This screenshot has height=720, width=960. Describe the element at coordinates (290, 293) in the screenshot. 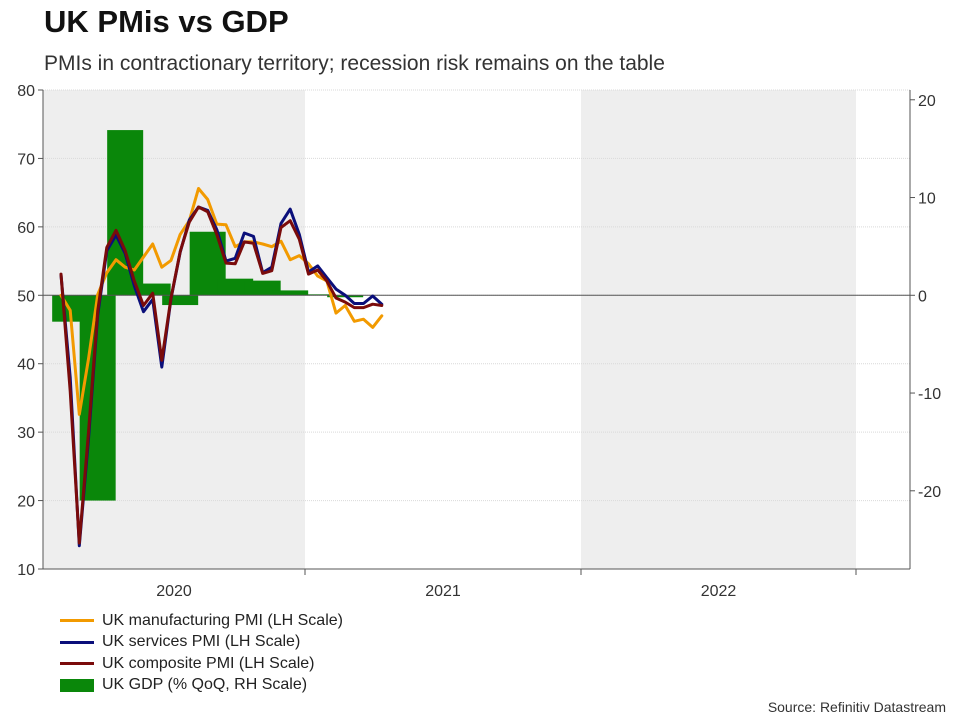

I see `gdp-bar-2022Q1` at that location.